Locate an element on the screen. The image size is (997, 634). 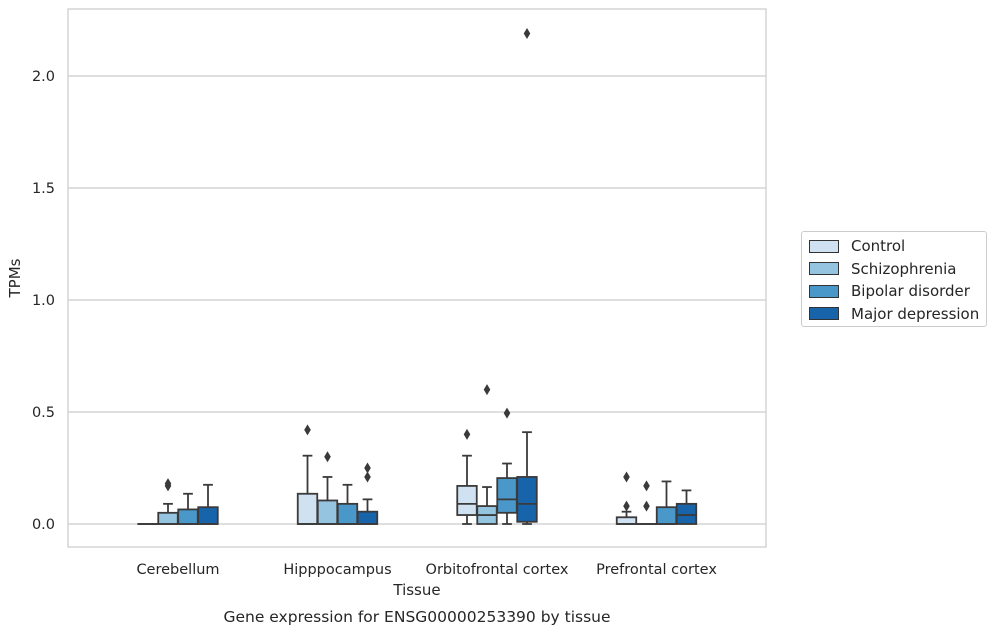
series-bipolar-disorder is located at coordinates (427, 466).